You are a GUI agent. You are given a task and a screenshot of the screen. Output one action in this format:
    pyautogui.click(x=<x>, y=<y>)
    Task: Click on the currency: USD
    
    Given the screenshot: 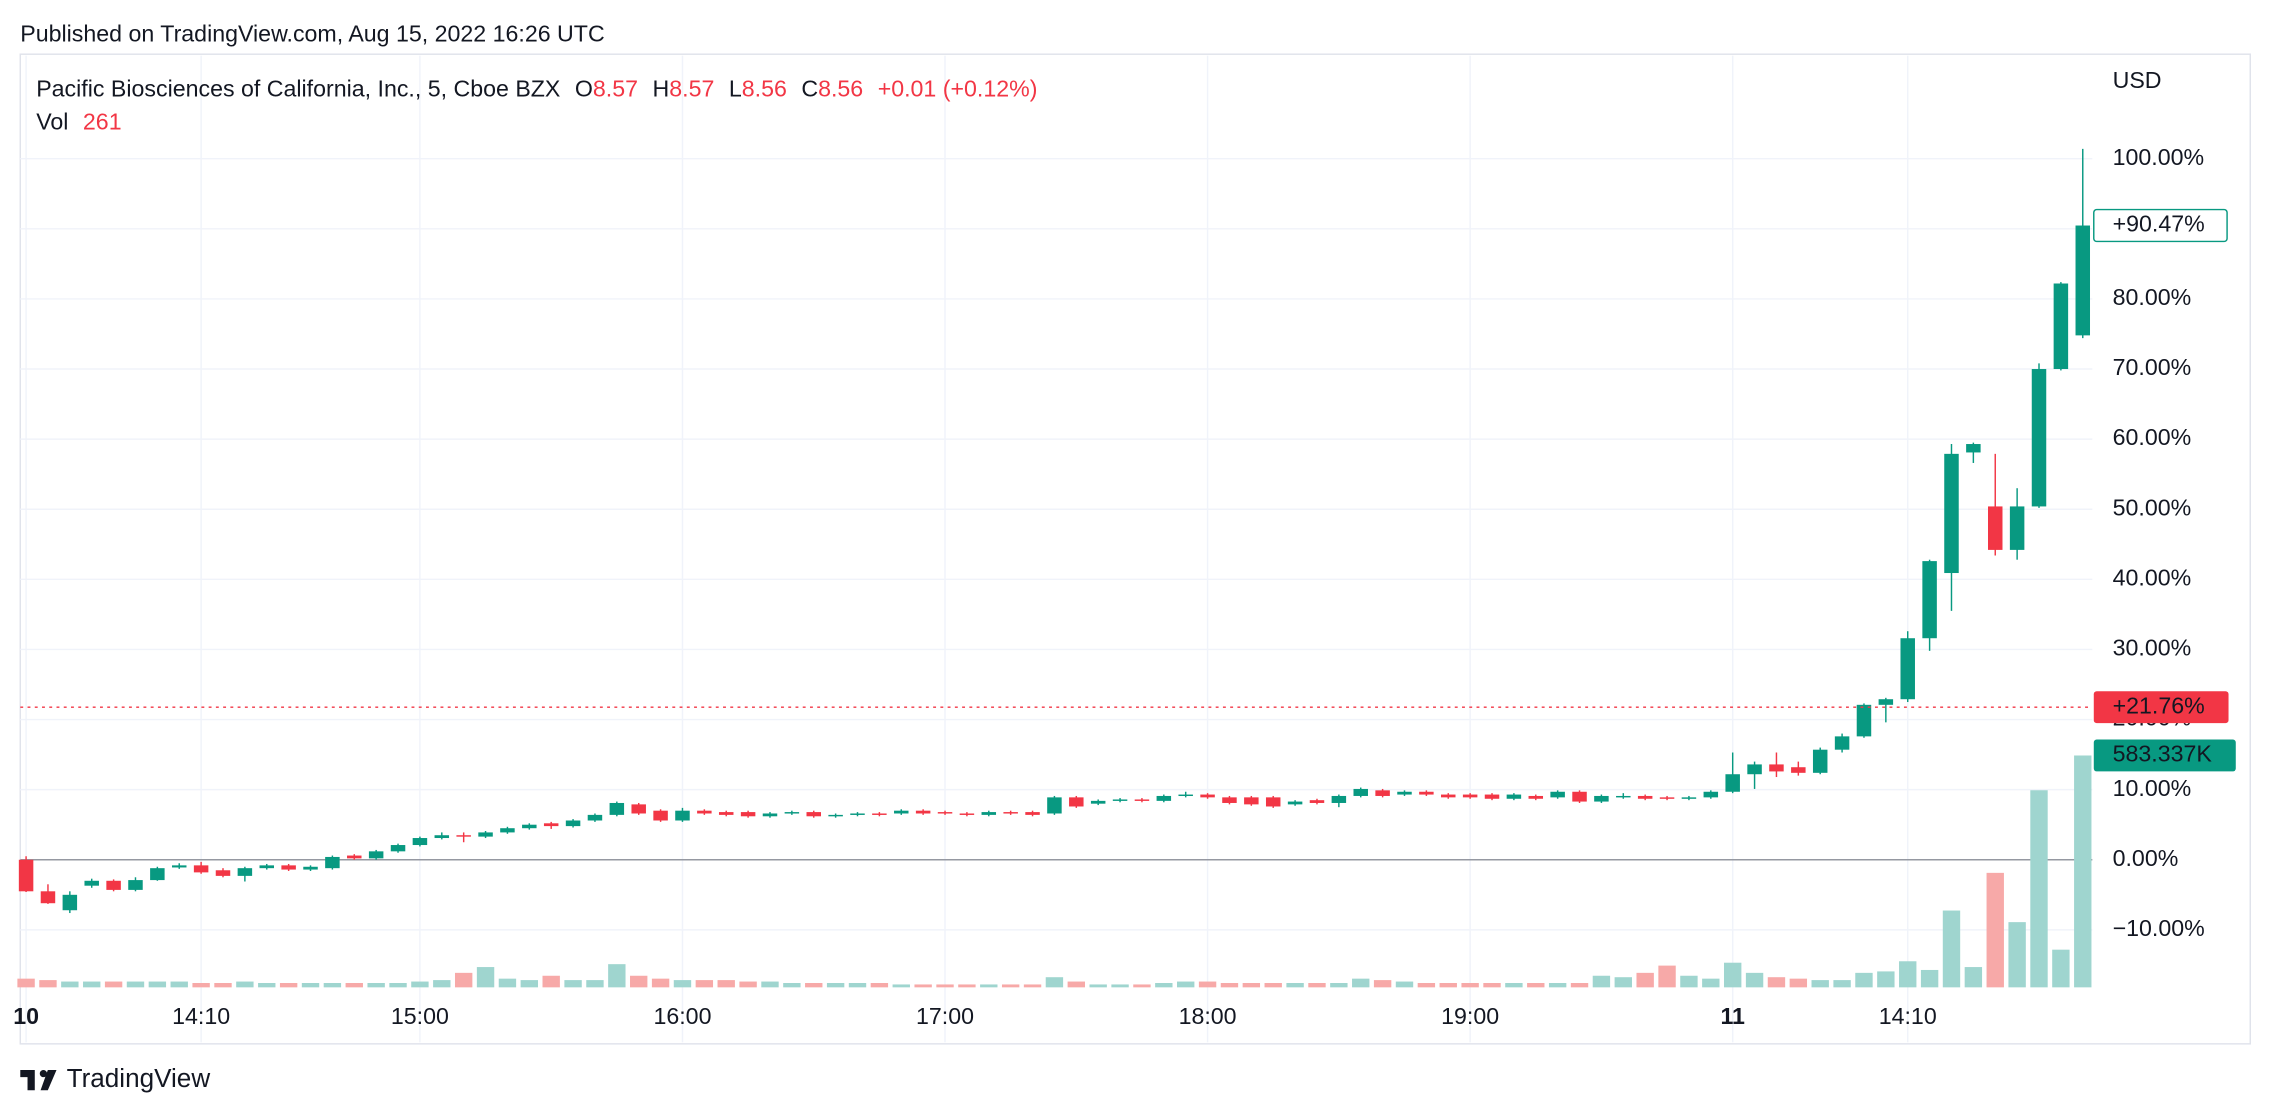 What is the action you would take?
    pyautogui.click(x=2137, y=80)
    